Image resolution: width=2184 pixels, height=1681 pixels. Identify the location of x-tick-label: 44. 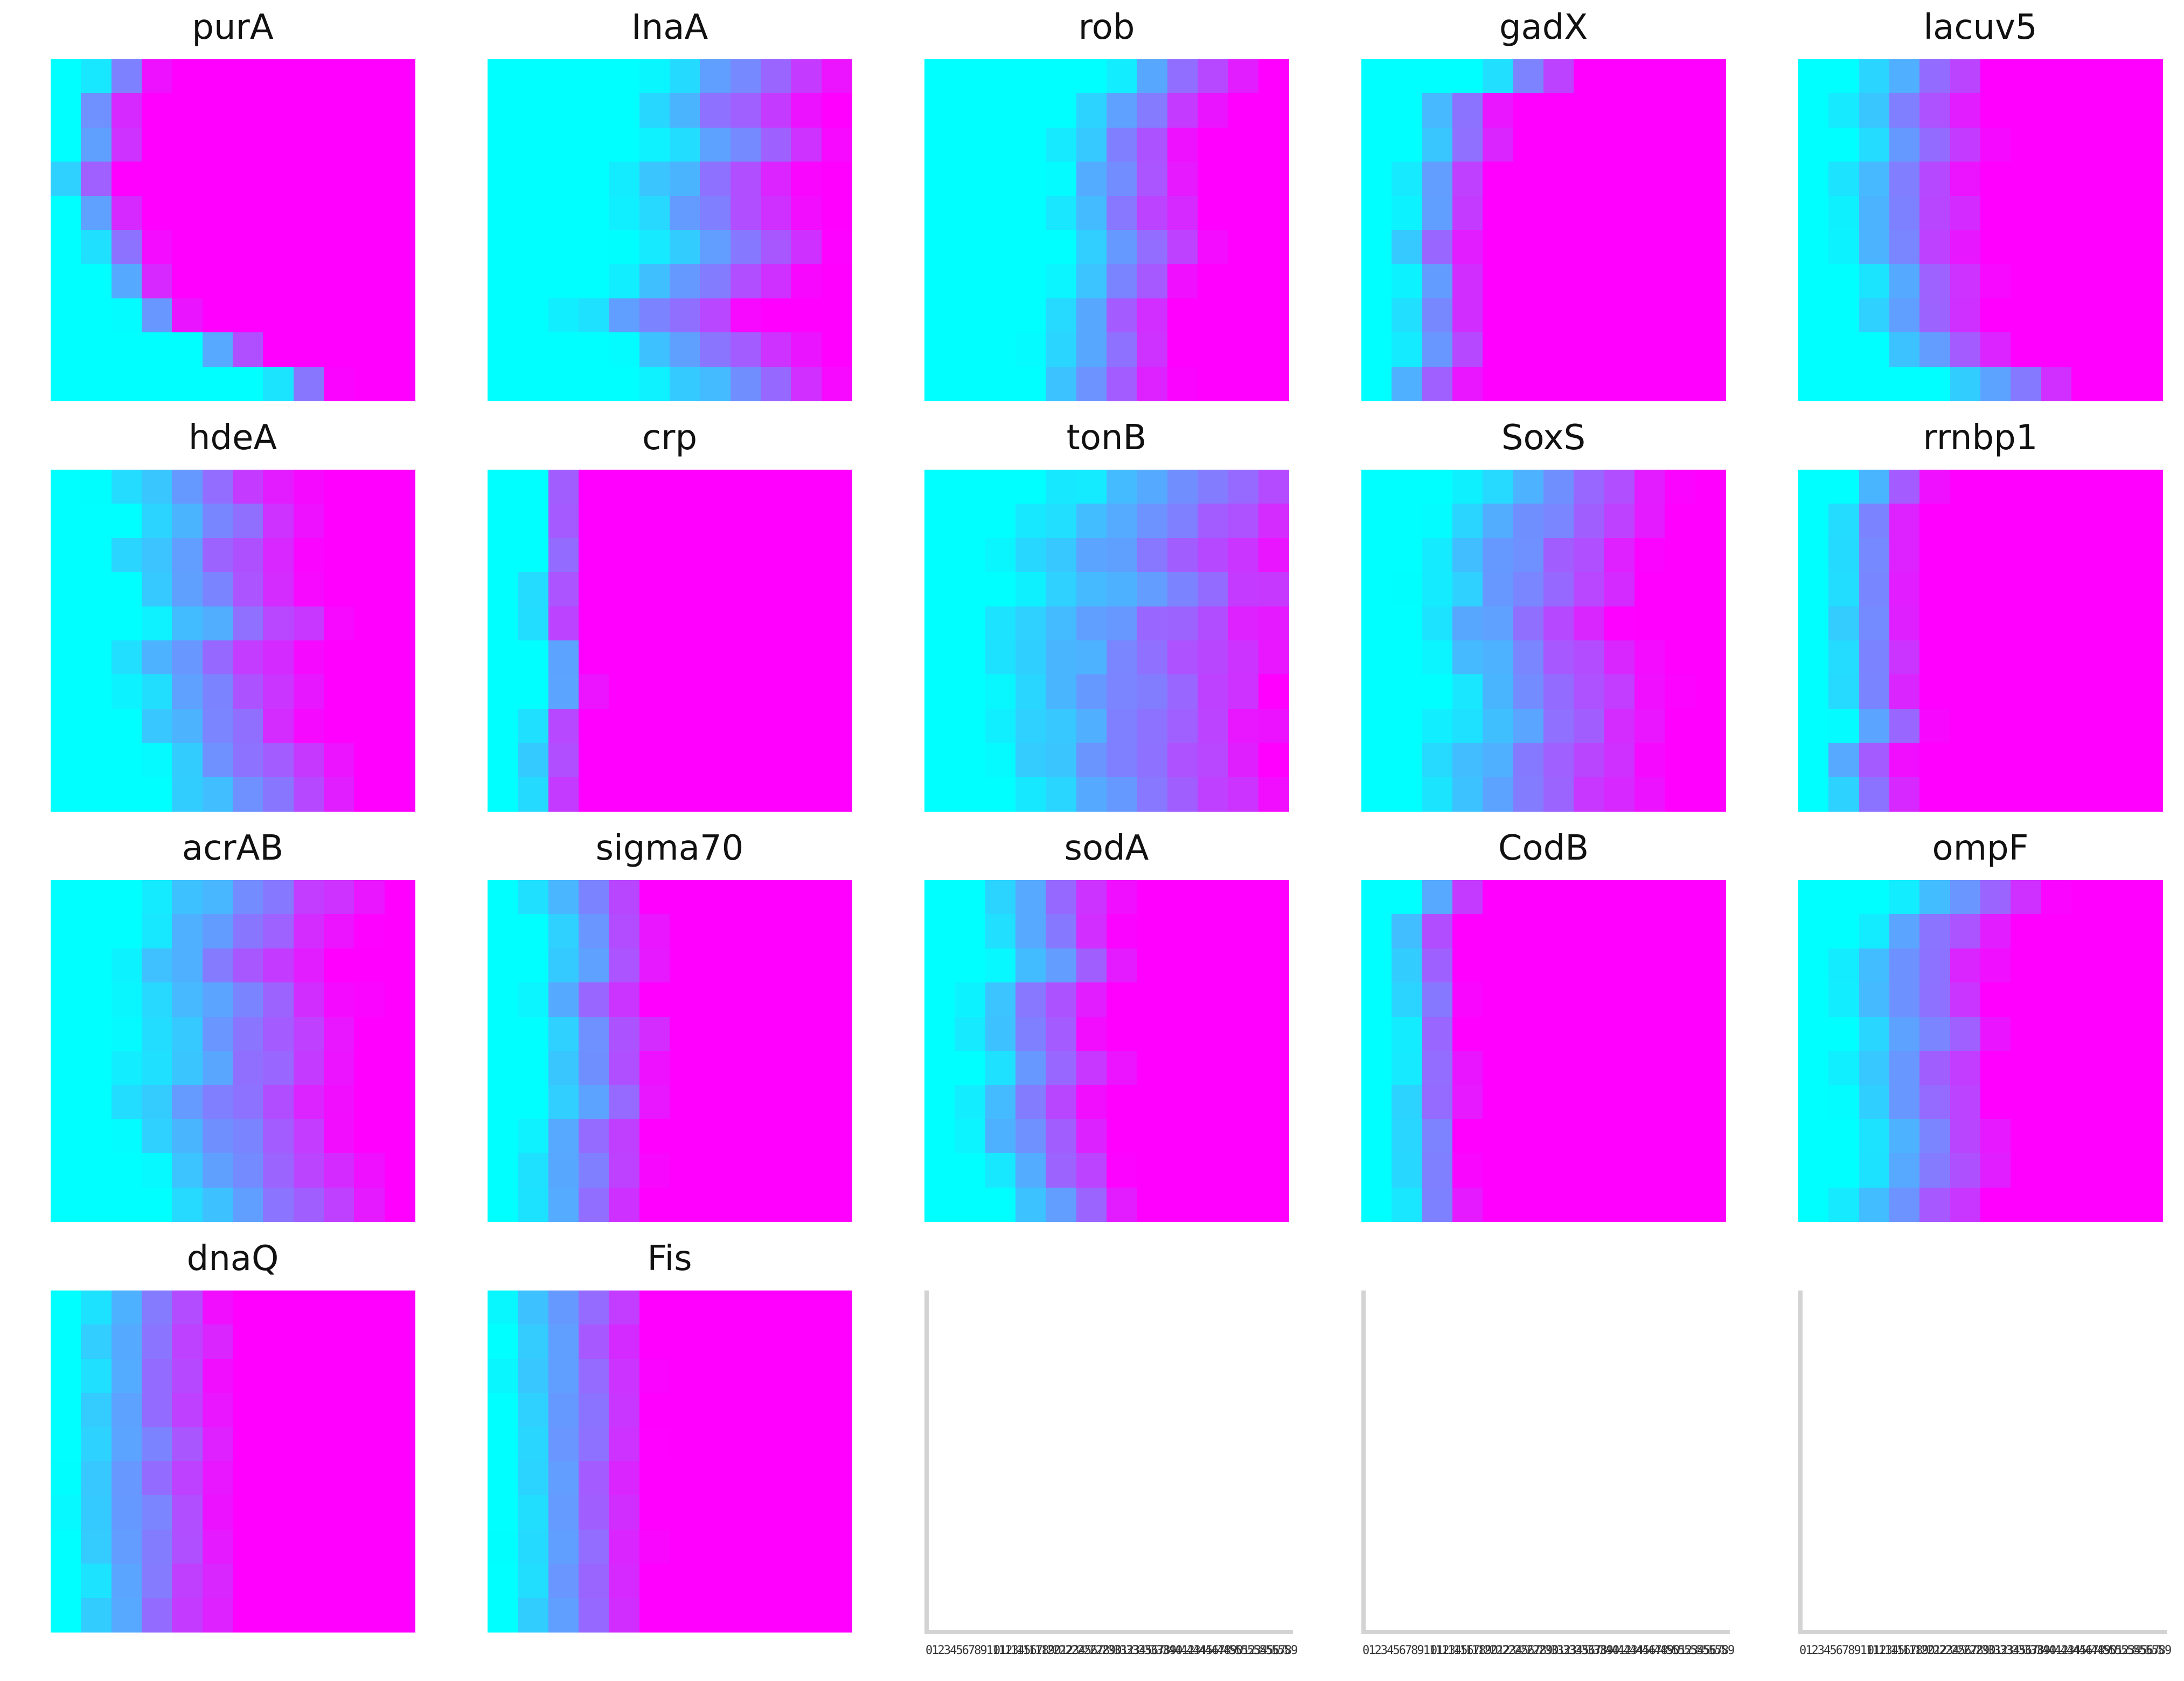
(2073, 1651).